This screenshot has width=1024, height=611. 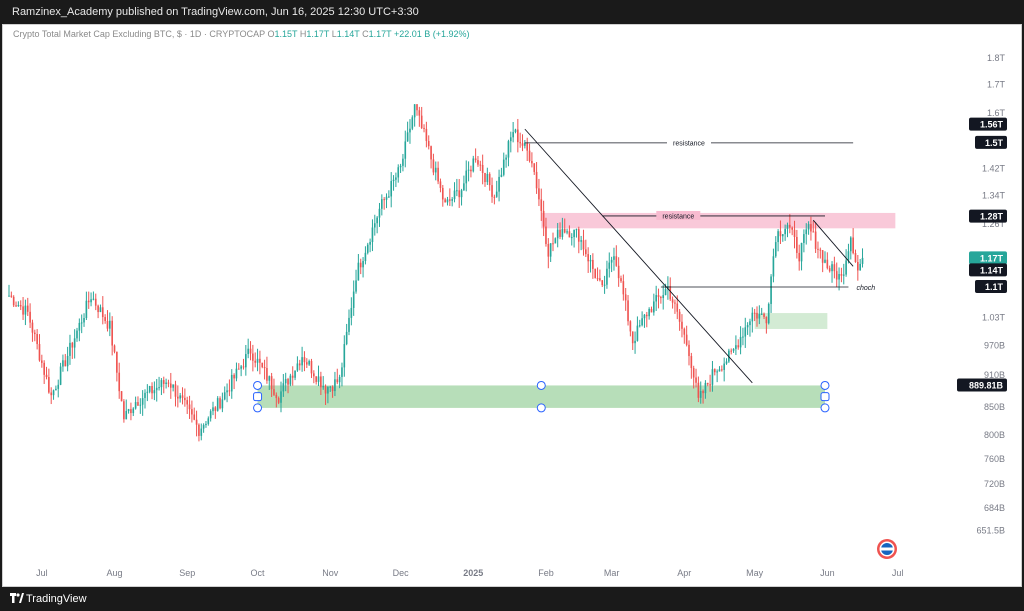 What do you see at coordinates (187, 573) in the screenshot?
I see `x-tick-label-2: Sep` at bounding box center [187, 573].